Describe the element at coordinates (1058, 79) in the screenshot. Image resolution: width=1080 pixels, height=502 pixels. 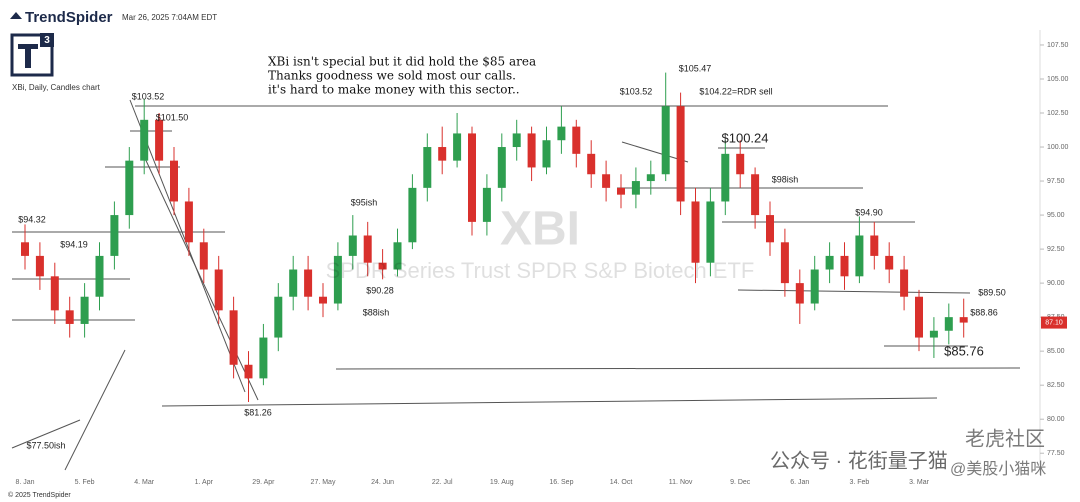
I see `y-tick-label: 105.00` at that location.